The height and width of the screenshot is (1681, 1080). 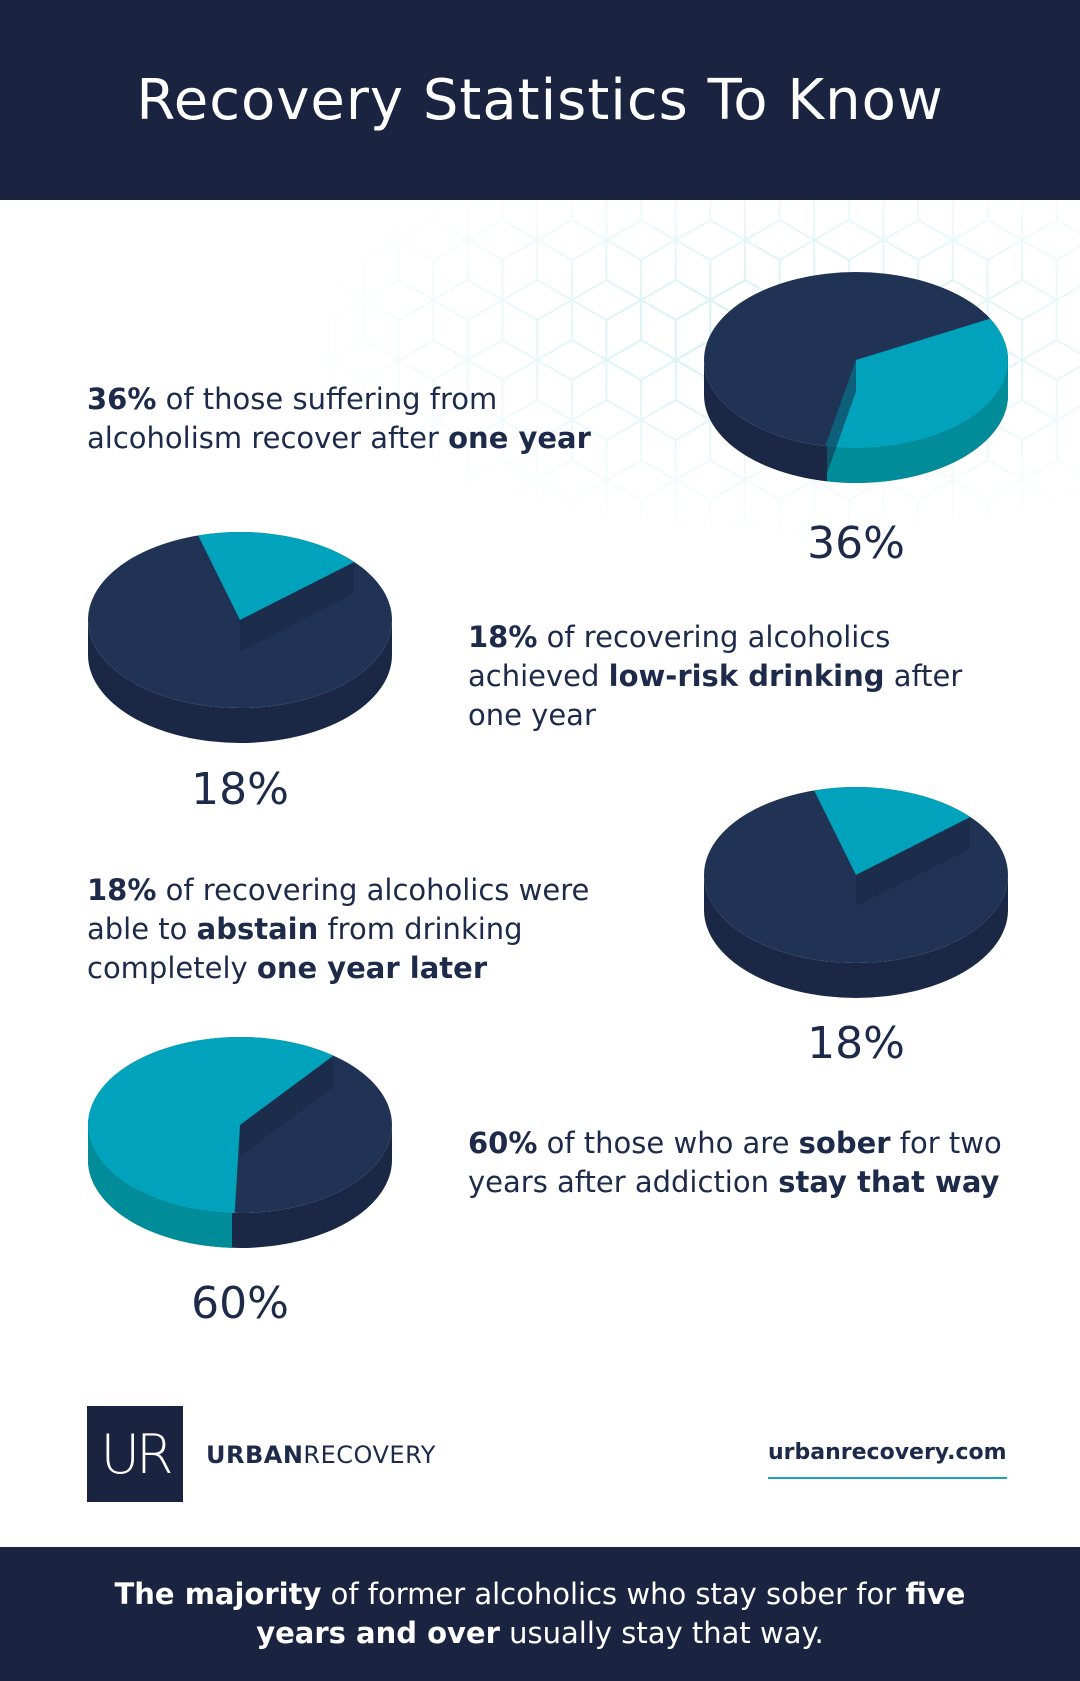 I want to click on urban-recovery-logo: UR, so click(x=135, y=1454).